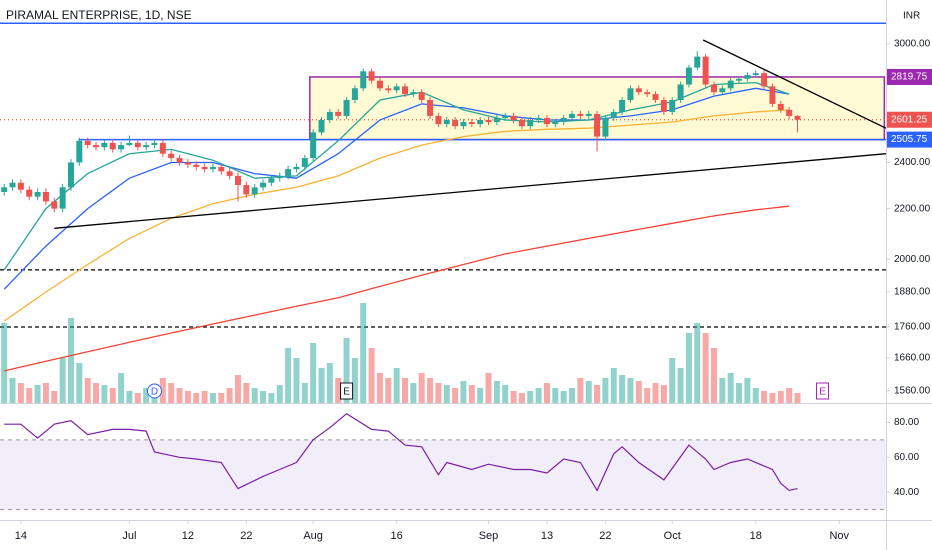  I want to click on y-tick-label: 2200.00, so click(912, 208).